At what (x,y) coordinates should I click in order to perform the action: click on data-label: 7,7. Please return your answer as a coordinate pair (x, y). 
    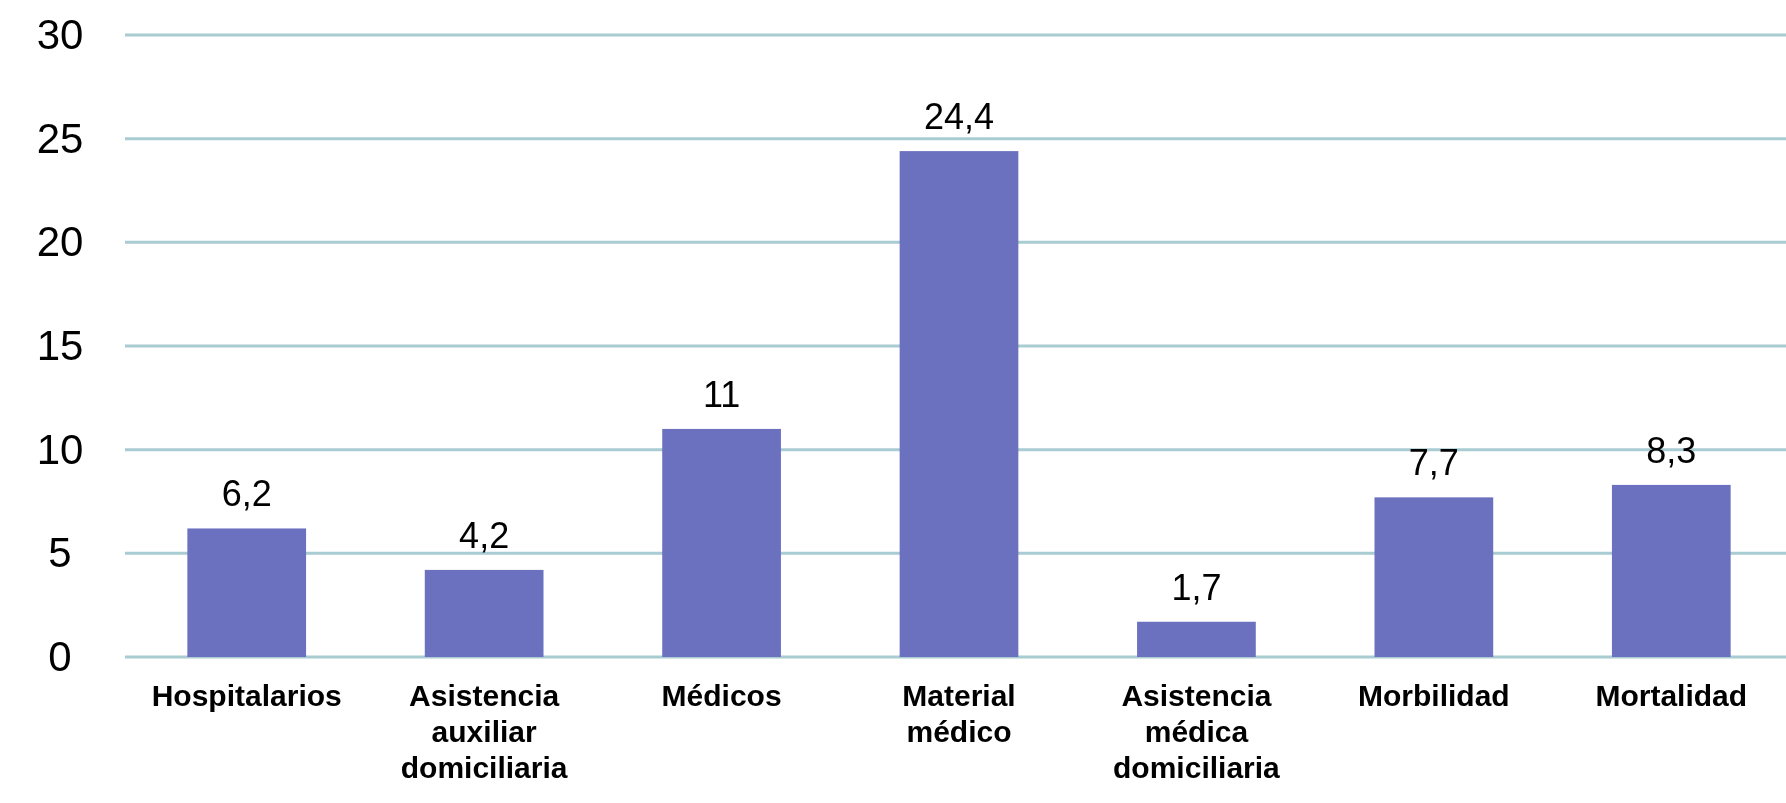
    Looking at the image, I should click on (1433, 463).